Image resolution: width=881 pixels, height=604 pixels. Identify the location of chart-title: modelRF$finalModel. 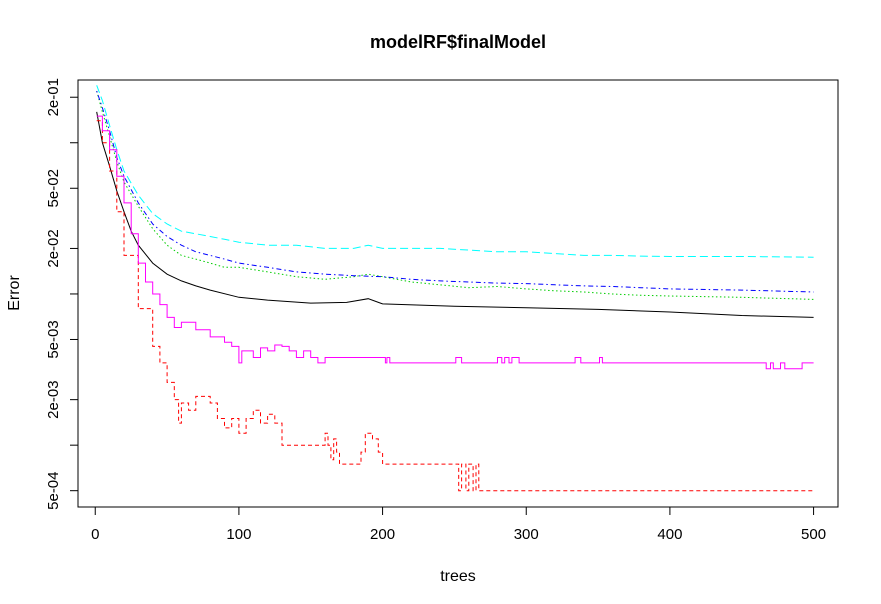
(458, 42).